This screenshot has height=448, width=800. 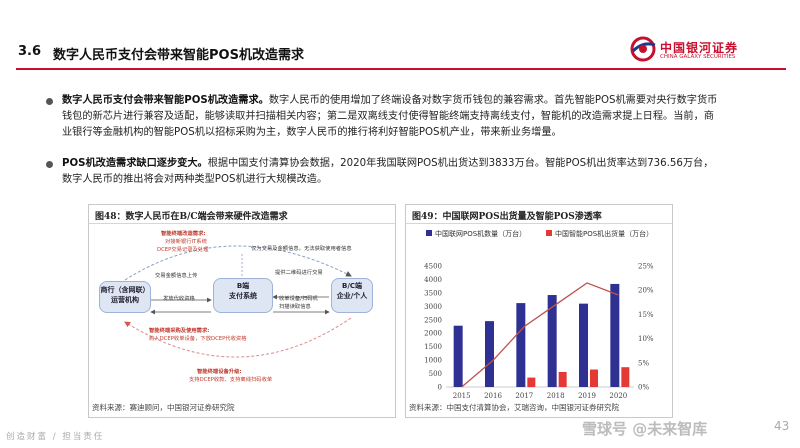 I want to click on flow-diagram-arrows, so click(x=238, y=301).